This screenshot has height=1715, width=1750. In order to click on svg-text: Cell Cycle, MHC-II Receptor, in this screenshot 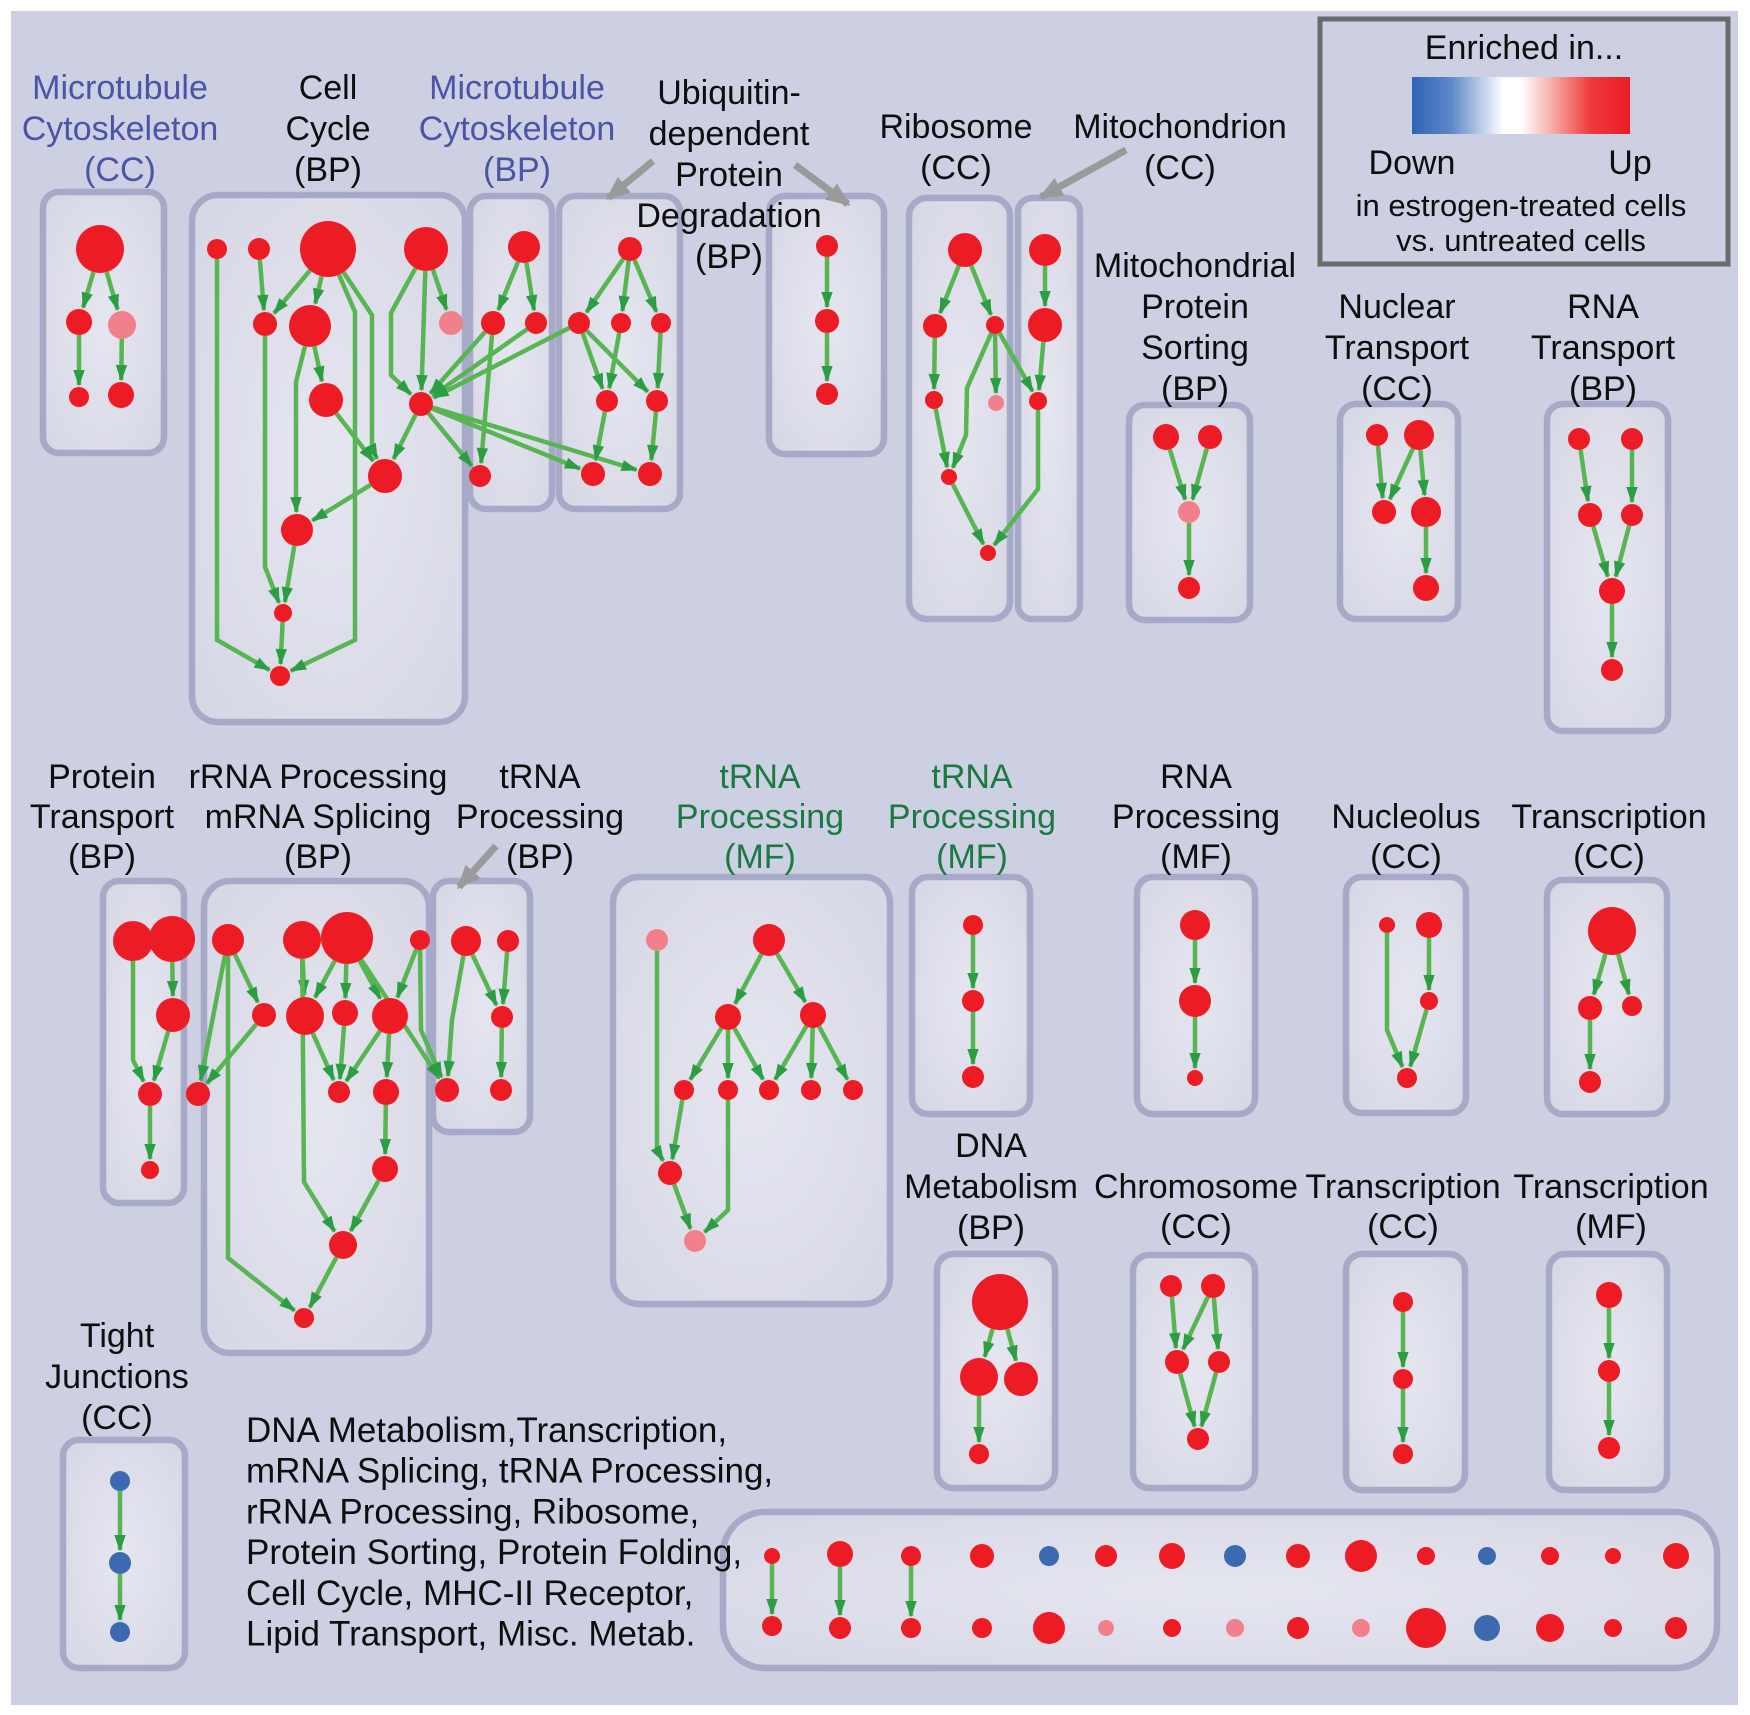, I will do `click(469, 1593)`.